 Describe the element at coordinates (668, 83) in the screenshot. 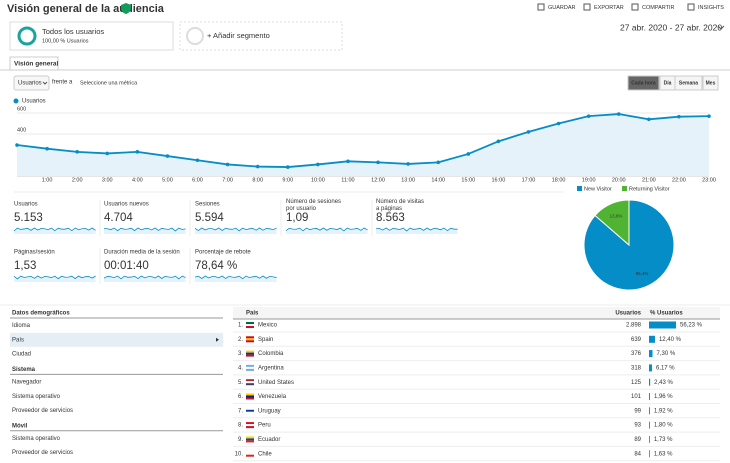

I see `granularity-label: Día` at that location.